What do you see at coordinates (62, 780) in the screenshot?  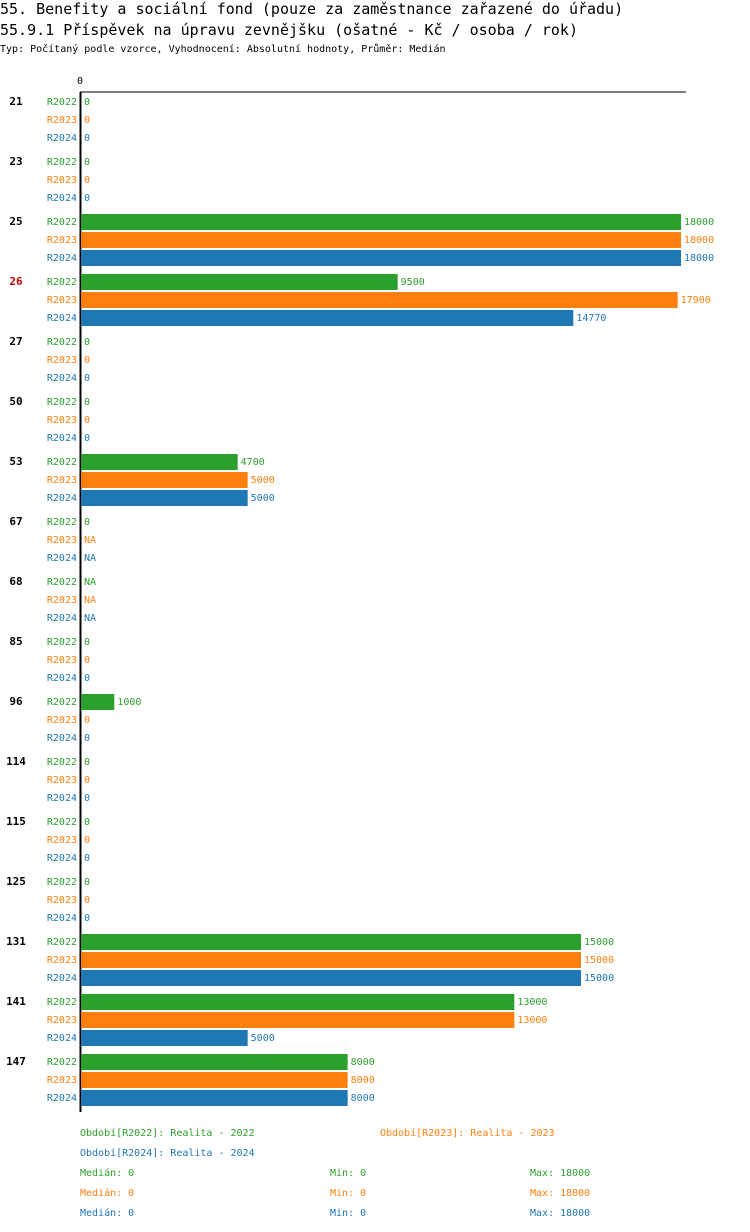 I see `series-label-114-R2023: R2023` at bounding box center [62, 780].